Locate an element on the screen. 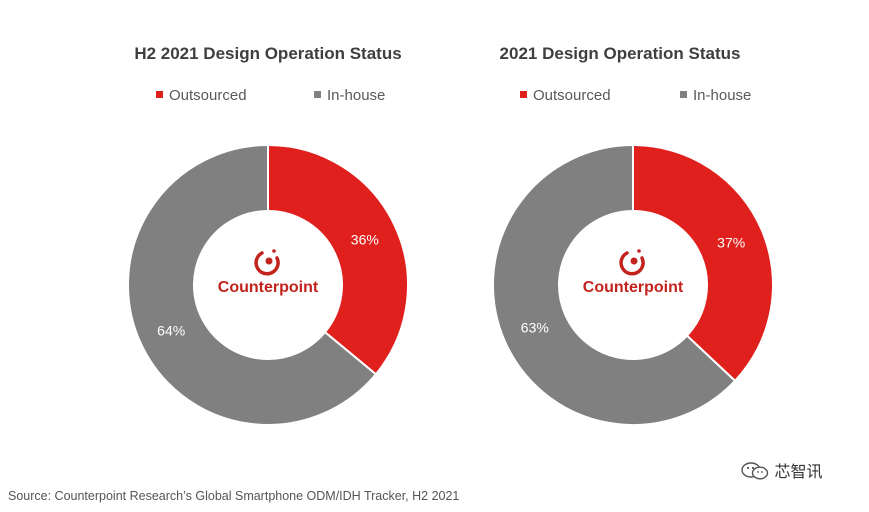  watermark-text: 芯智讯 is located at coordinates (798, 472).